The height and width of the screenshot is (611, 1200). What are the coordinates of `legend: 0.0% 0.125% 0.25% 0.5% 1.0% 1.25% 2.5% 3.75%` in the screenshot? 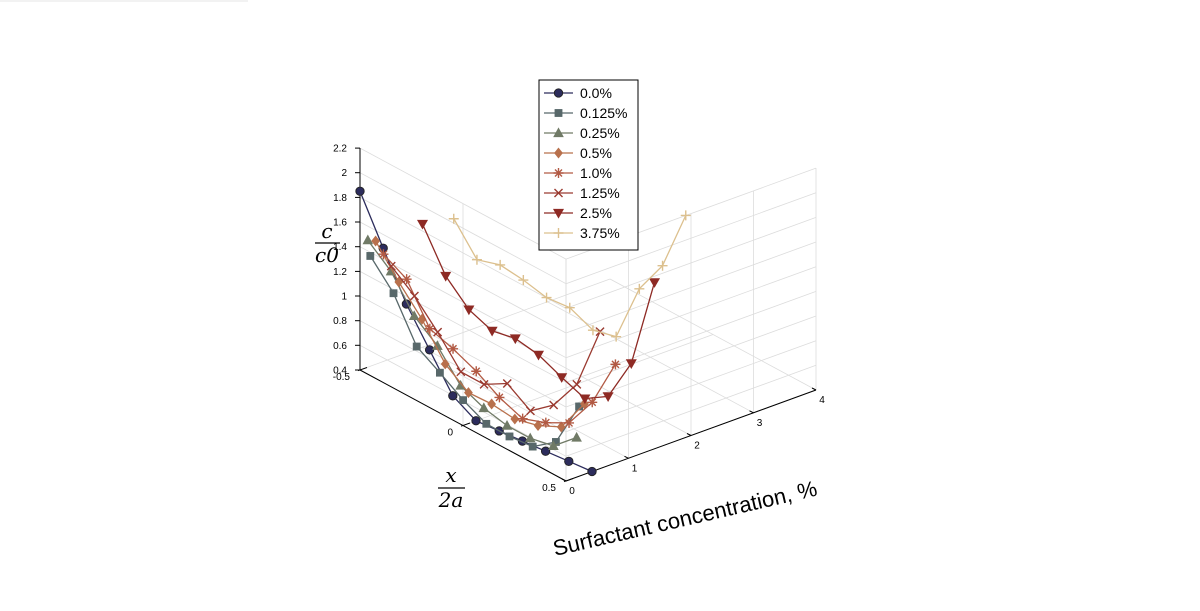 It's located at (588, 165).